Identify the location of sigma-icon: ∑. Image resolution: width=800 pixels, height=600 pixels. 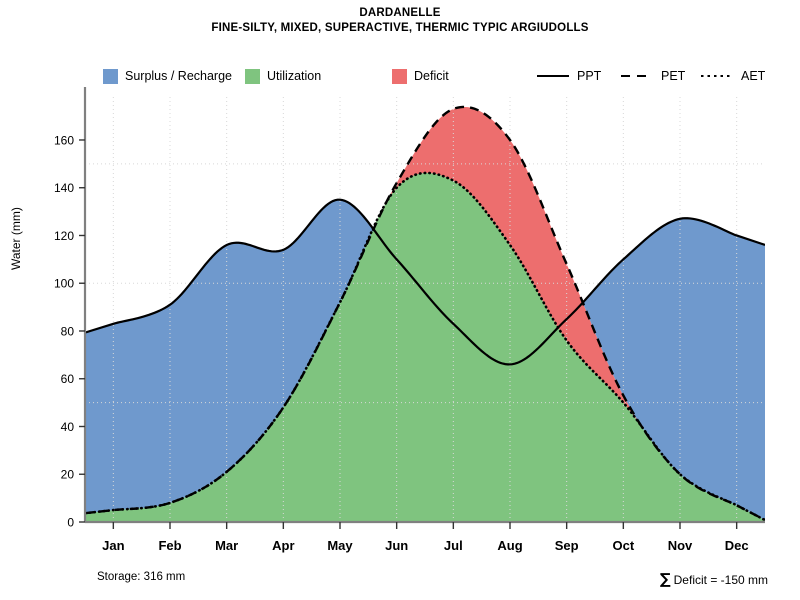
(665, 579).